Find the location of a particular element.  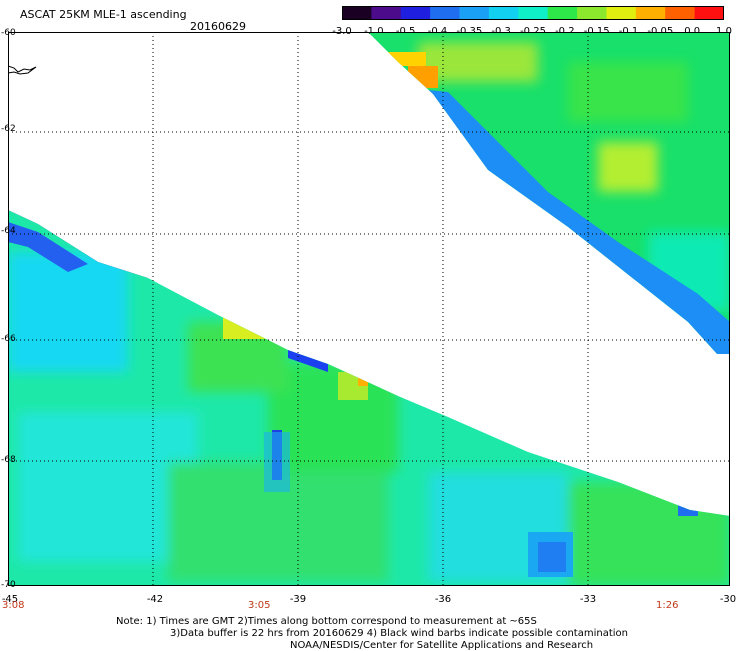

colorbar-tick-label: -3.0 is located at coordinates (342, 31).